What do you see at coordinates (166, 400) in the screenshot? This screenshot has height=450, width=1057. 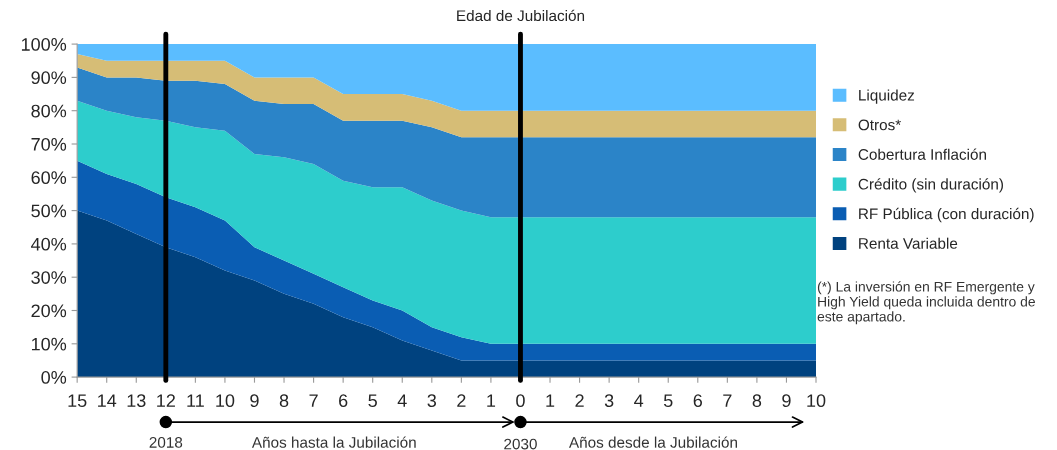 I see `x-tick-label: 12` at bounding box center [166, 400].